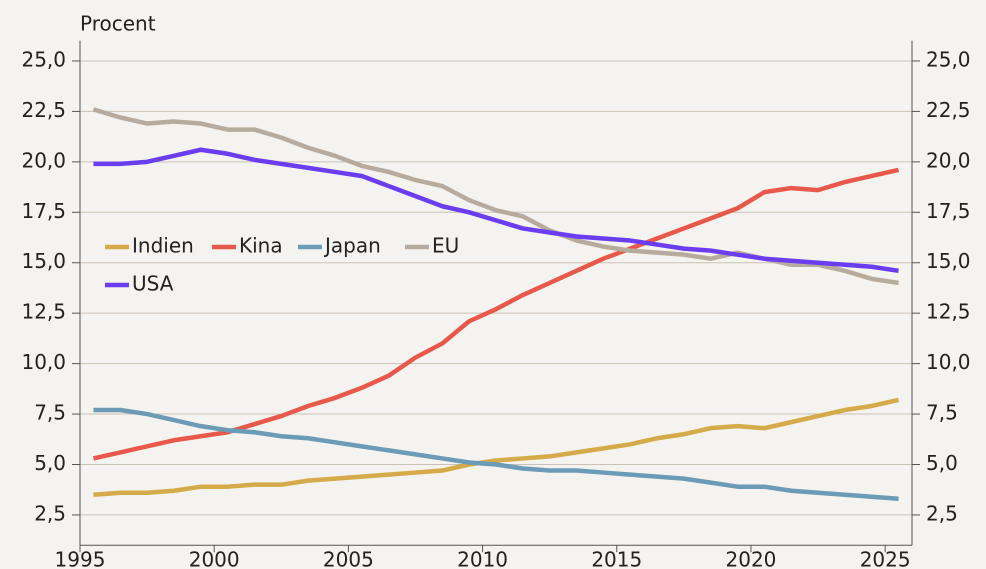  Describe the element at coordinates (352, 246) in the screenshot. I see `legend-label: Japan` at that location.